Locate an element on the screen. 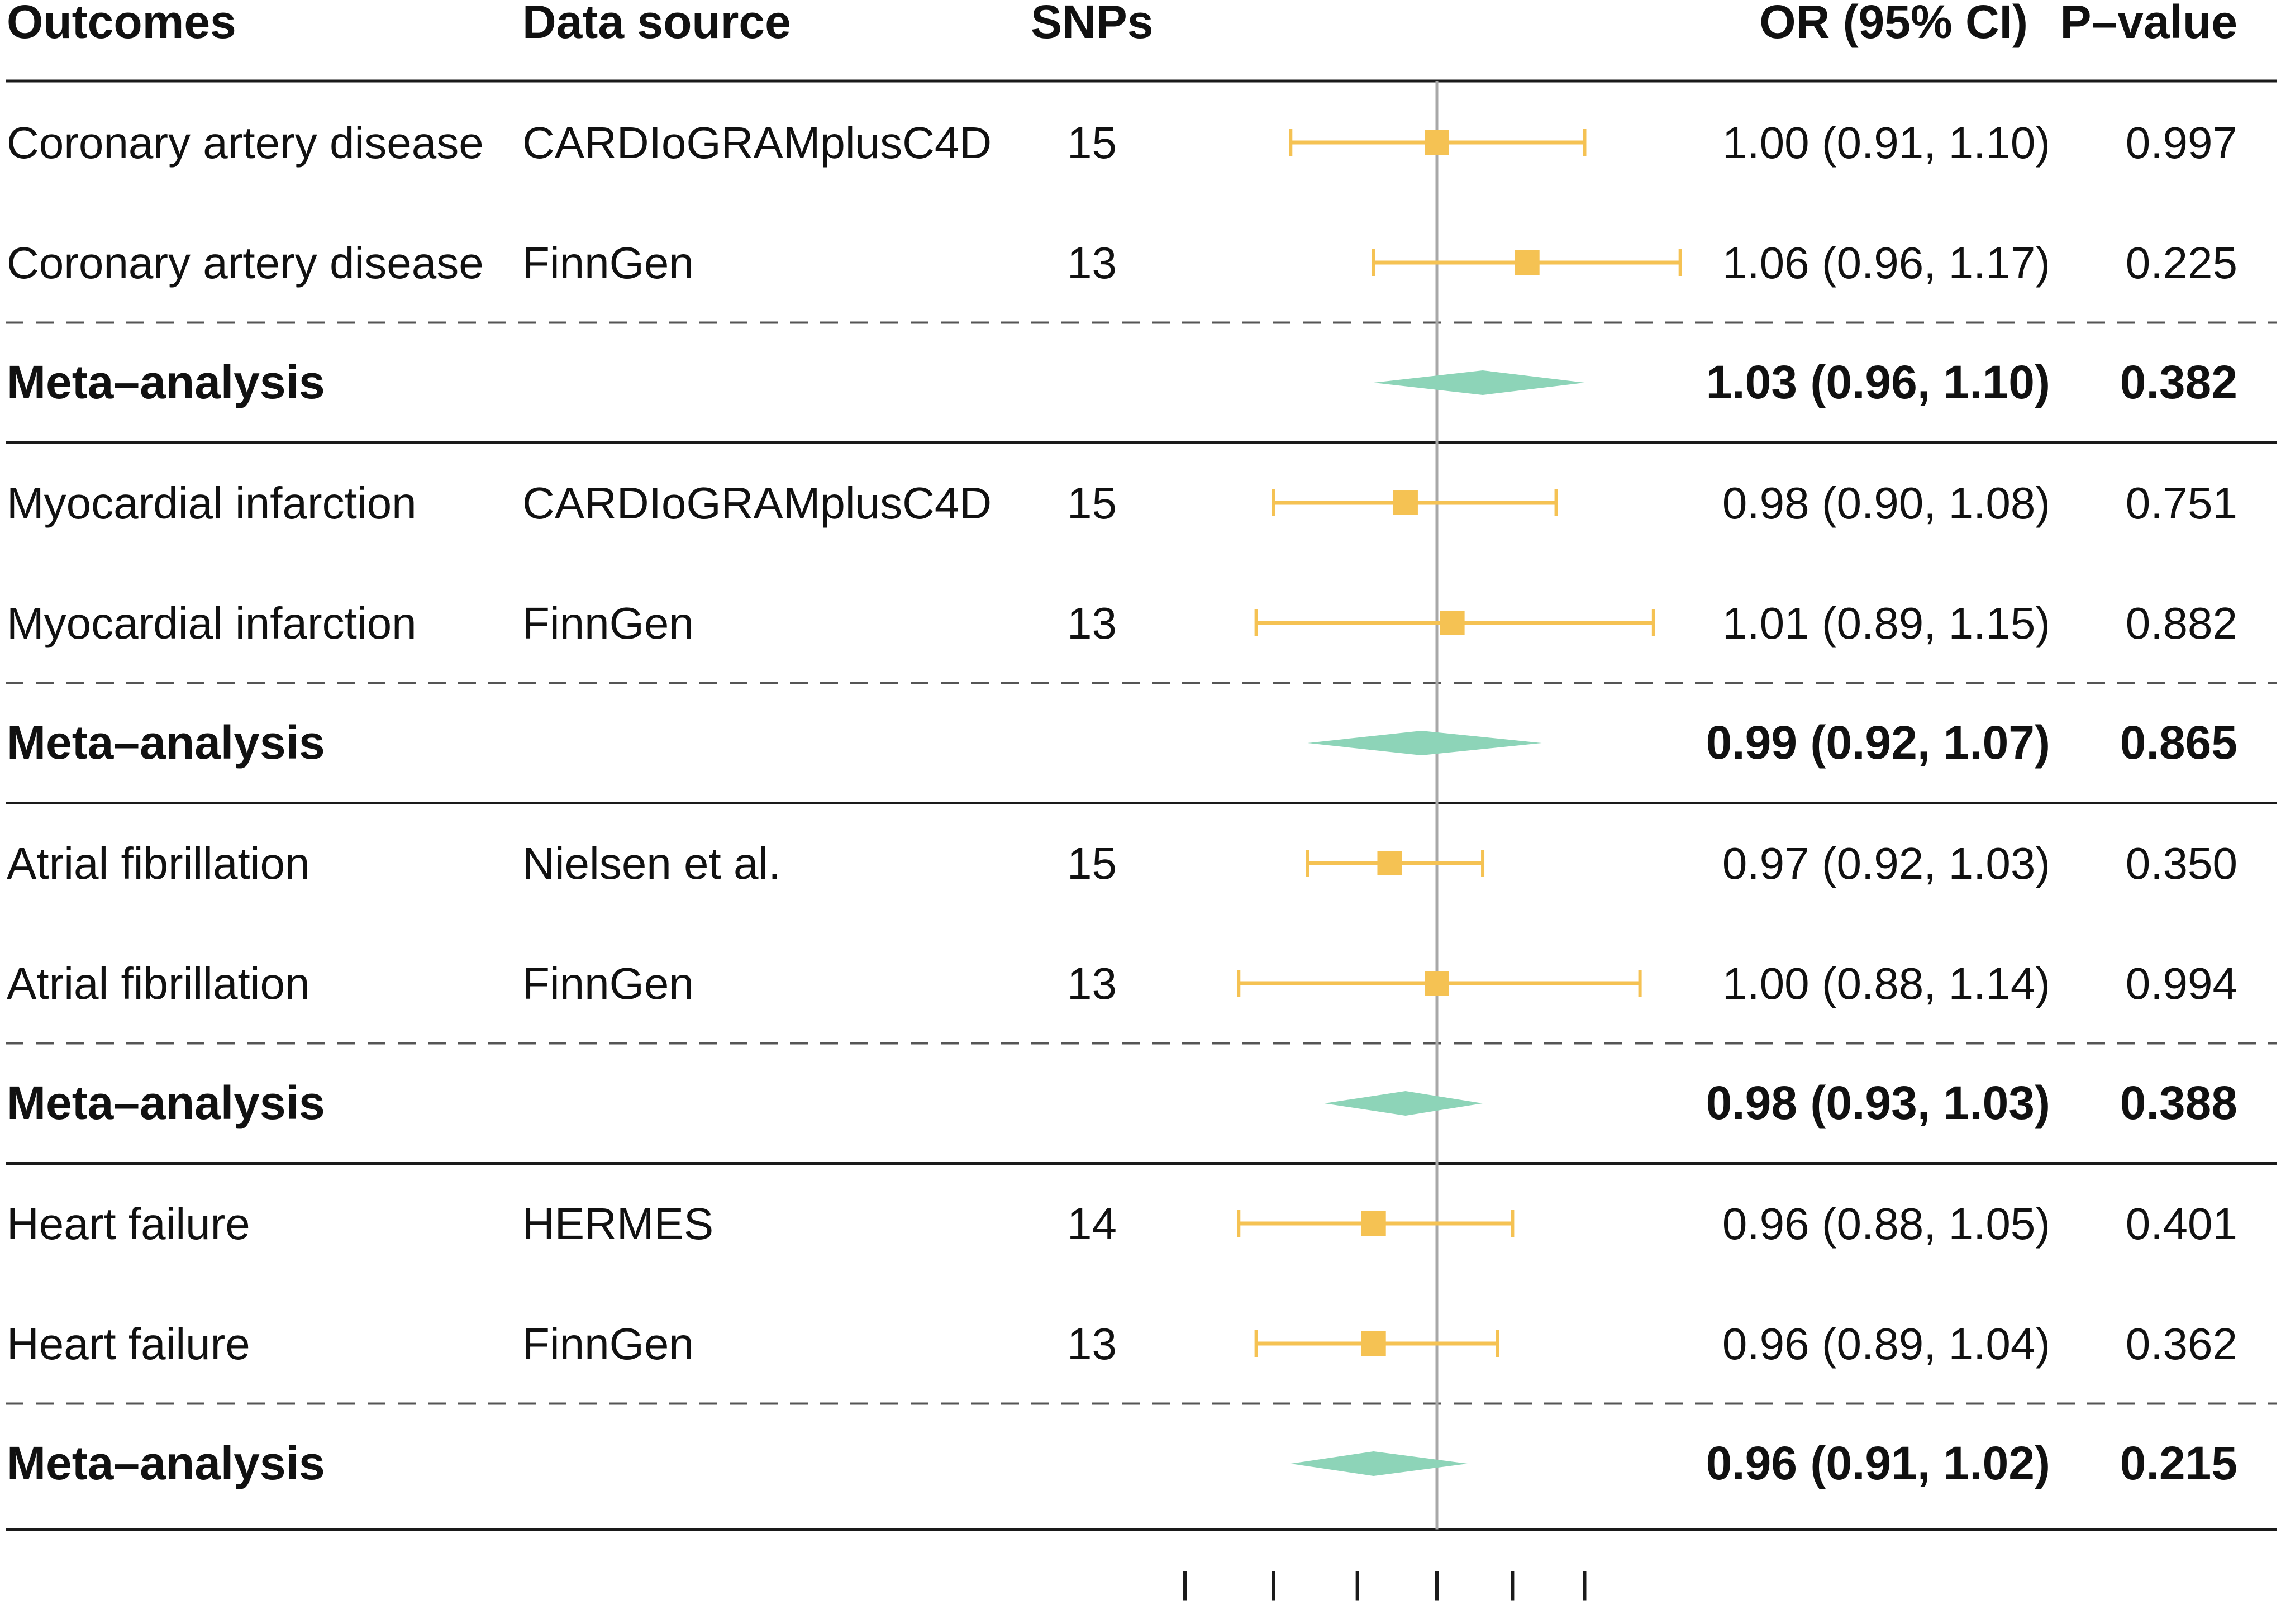 The width and height of the screenshot is (2281, 1624). row-or-ci: 0.98 (0.93, 1.03) is located at coordinates (1878, 1103).